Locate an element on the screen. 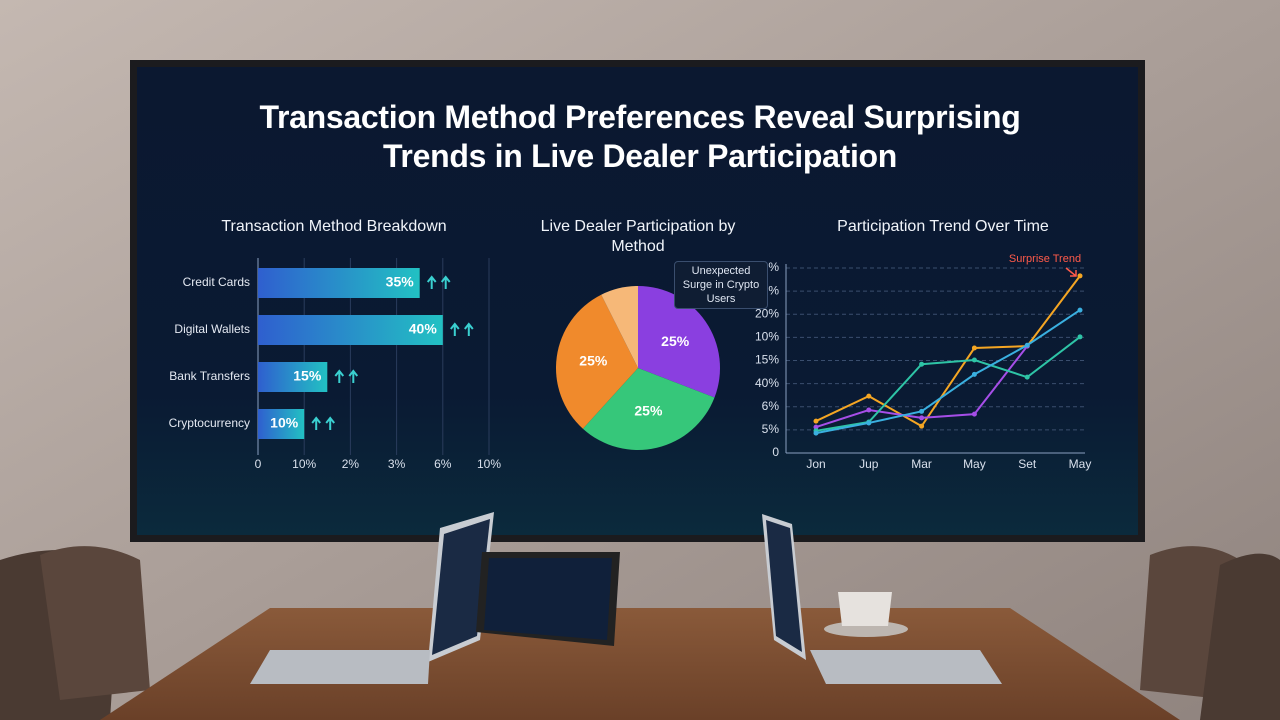 This screenshot has width=1280, height=720. annotation-arrow is located at coordinates (1071, 272).